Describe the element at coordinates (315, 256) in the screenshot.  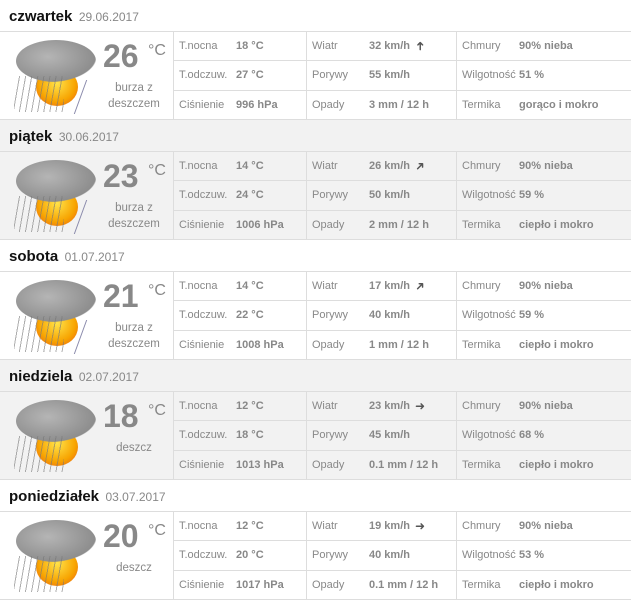
I see `day-header: sobota 01.07.2017` at that location.